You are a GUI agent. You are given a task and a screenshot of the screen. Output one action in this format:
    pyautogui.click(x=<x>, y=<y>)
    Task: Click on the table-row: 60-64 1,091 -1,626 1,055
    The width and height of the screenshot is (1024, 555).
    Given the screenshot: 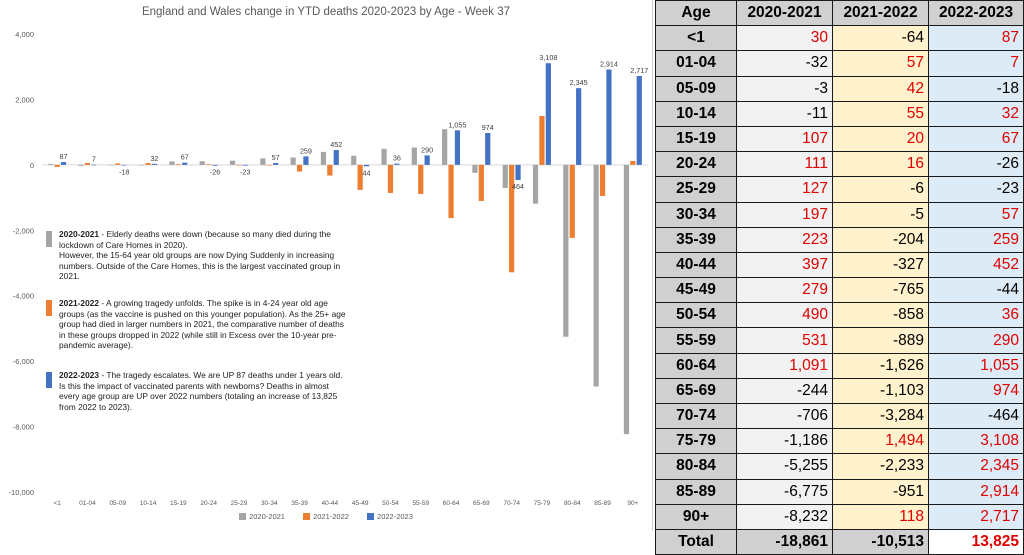 What is the action you would take?
    pyautogui.click(x=839, y=365)
    